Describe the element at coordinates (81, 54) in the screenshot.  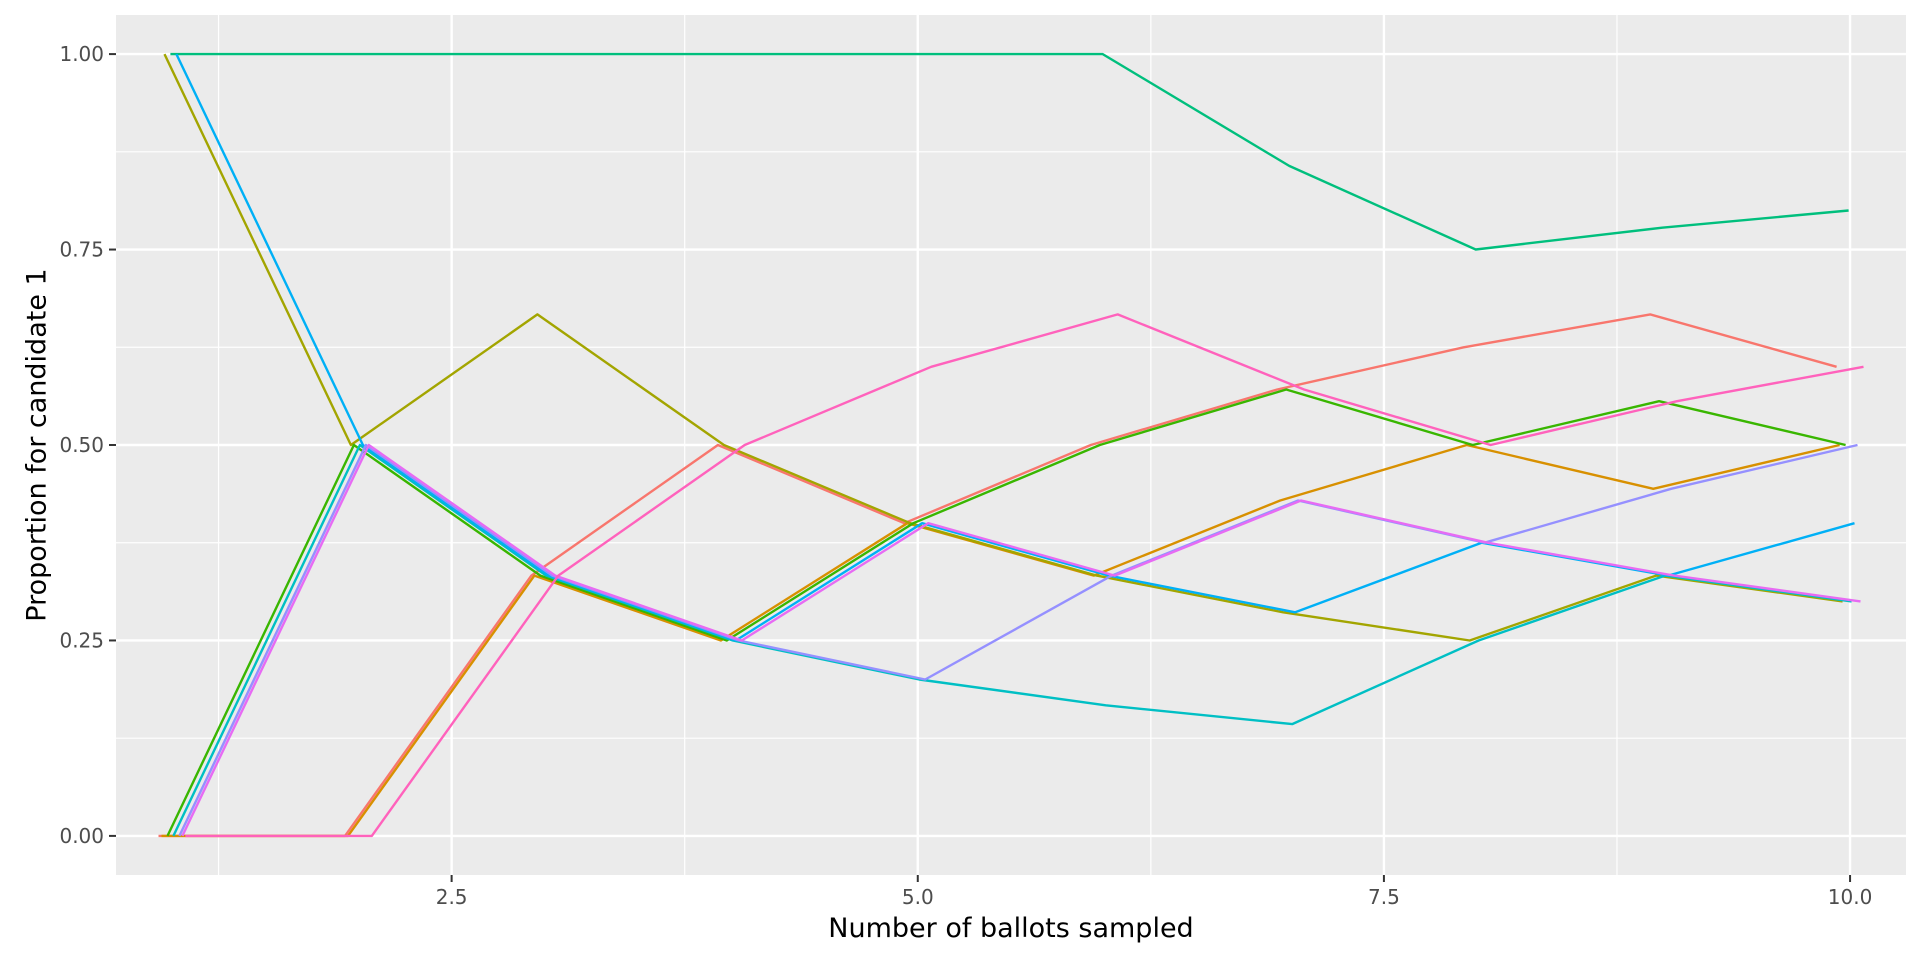
I see `y-tick-label: 1.00` at that location.